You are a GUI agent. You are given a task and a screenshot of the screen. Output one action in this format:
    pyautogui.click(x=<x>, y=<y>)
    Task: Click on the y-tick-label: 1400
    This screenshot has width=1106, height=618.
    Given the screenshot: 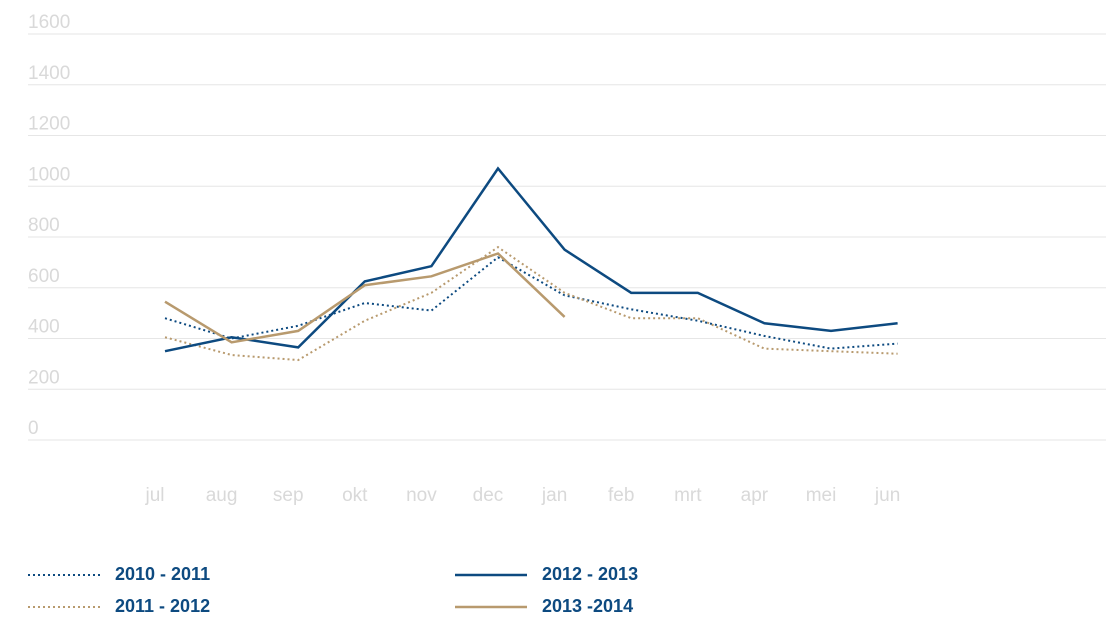 What is the action you would take?
    pyautogui.click(x=49, y=73)
    